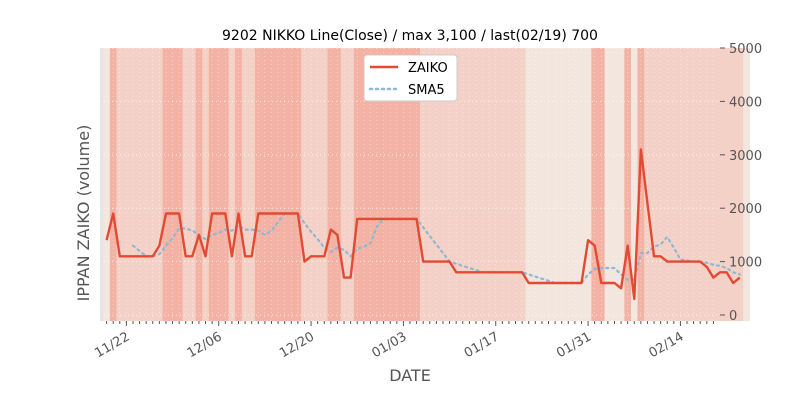  Describe the element at coordinates (745, 102) in the screenshot. I see `y-tick-label: 4000` at that location.